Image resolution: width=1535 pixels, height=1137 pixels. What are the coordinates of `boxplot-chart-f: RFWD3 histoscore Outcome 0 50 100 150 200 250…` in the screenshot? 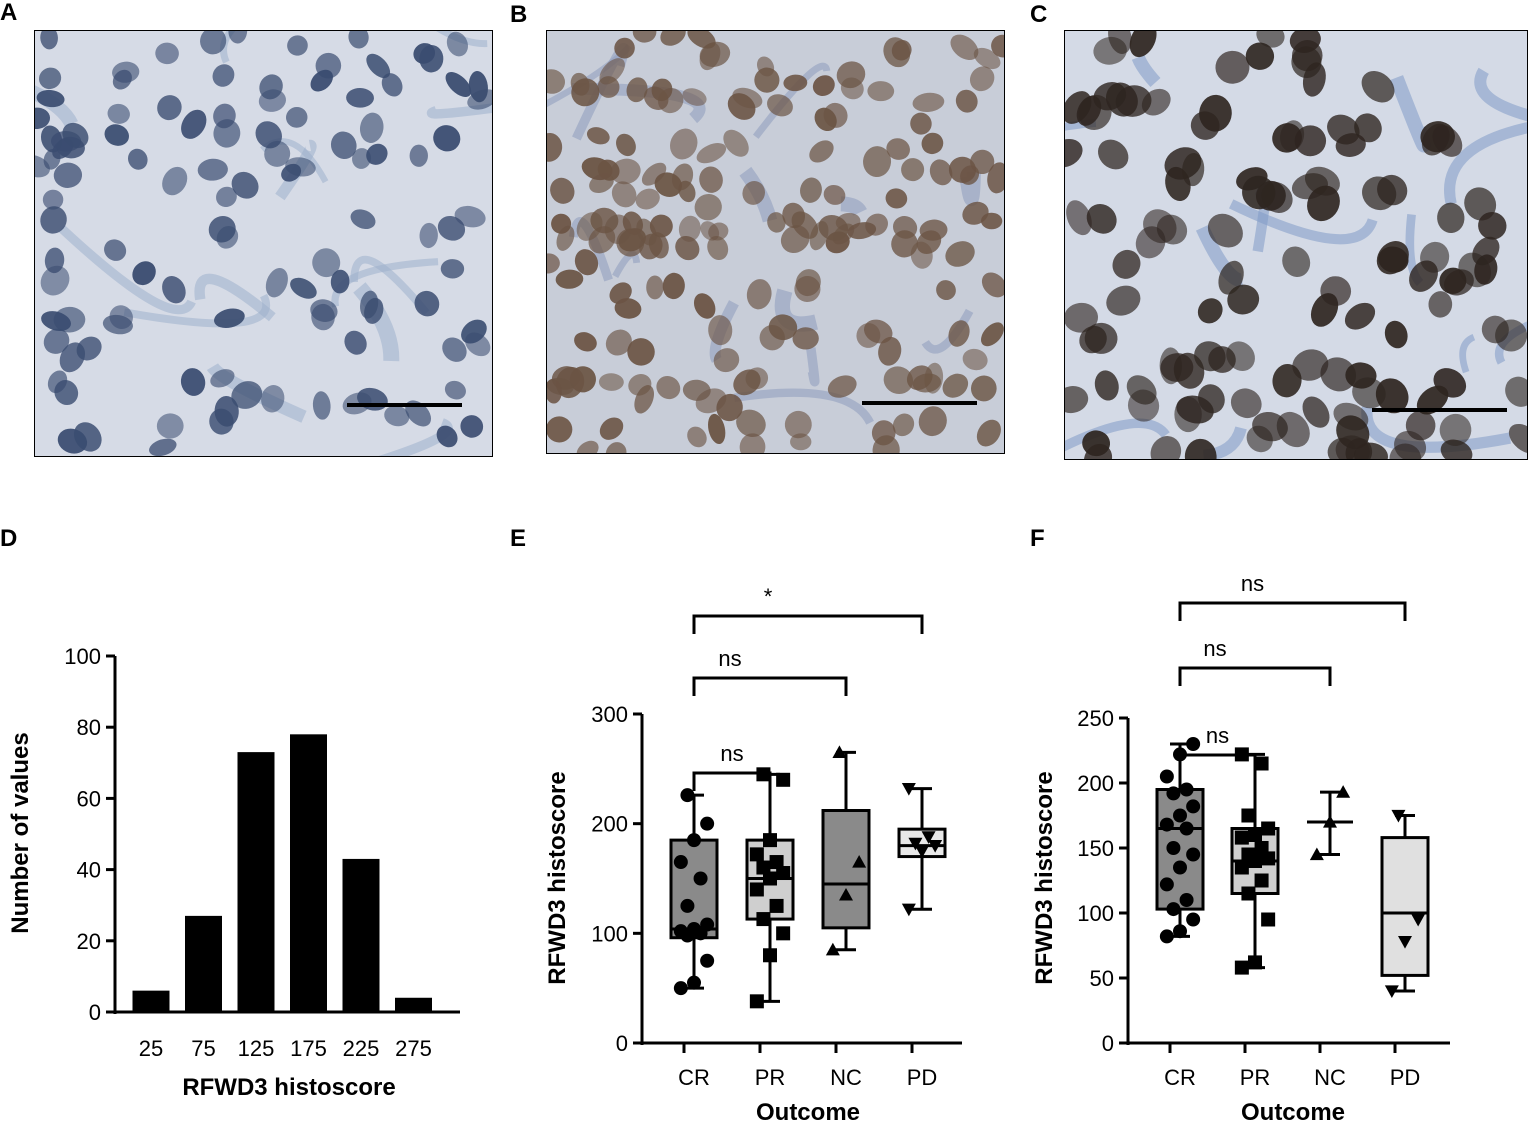 It's located at (1240, 848).